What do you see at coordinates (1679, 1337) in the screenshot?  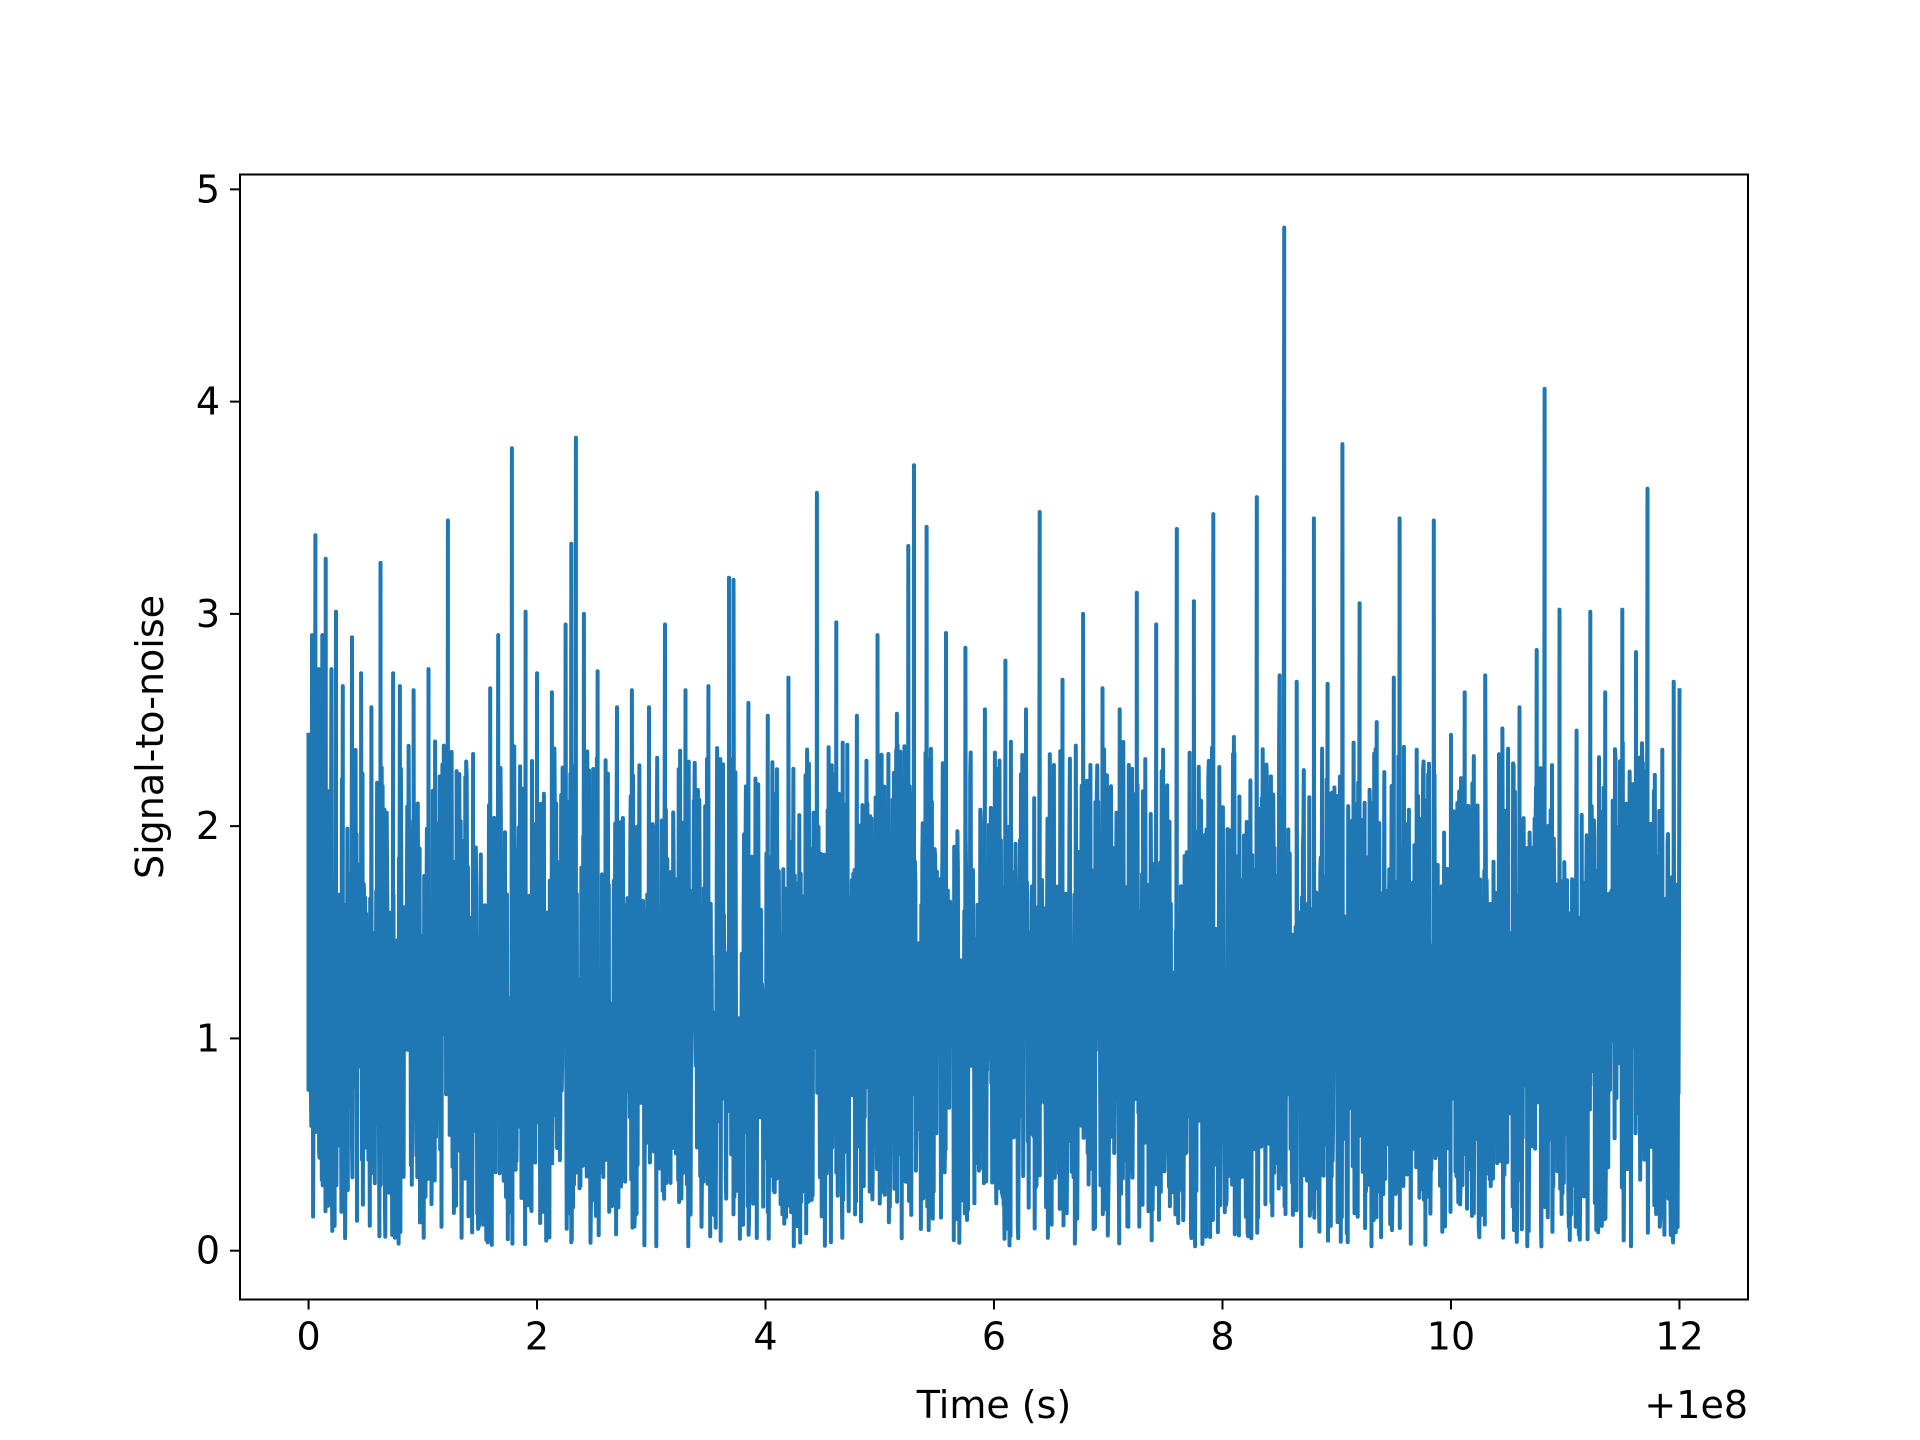 I see `x-tick-label: 12` at bounding box center [1679, 1337].